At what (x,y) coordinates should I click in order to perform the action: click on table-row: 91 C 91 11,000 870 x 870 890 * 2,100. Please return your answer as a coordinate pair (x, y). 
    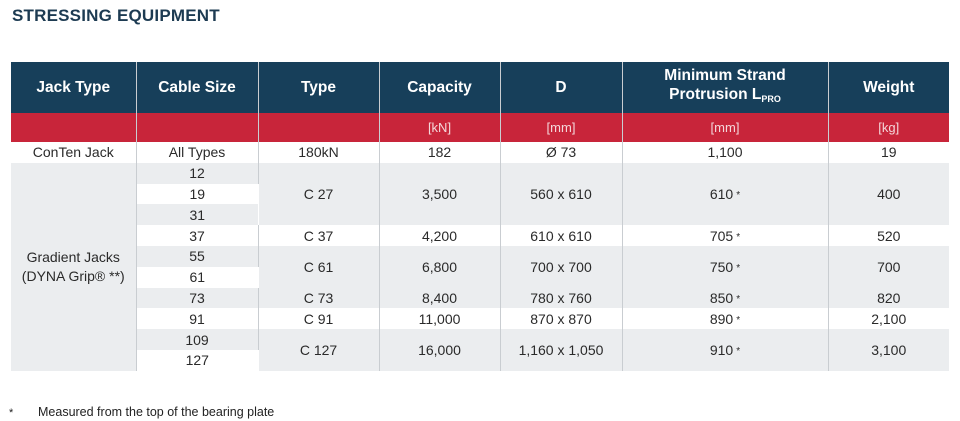
    Looking at the image, I should click on (480, 319).